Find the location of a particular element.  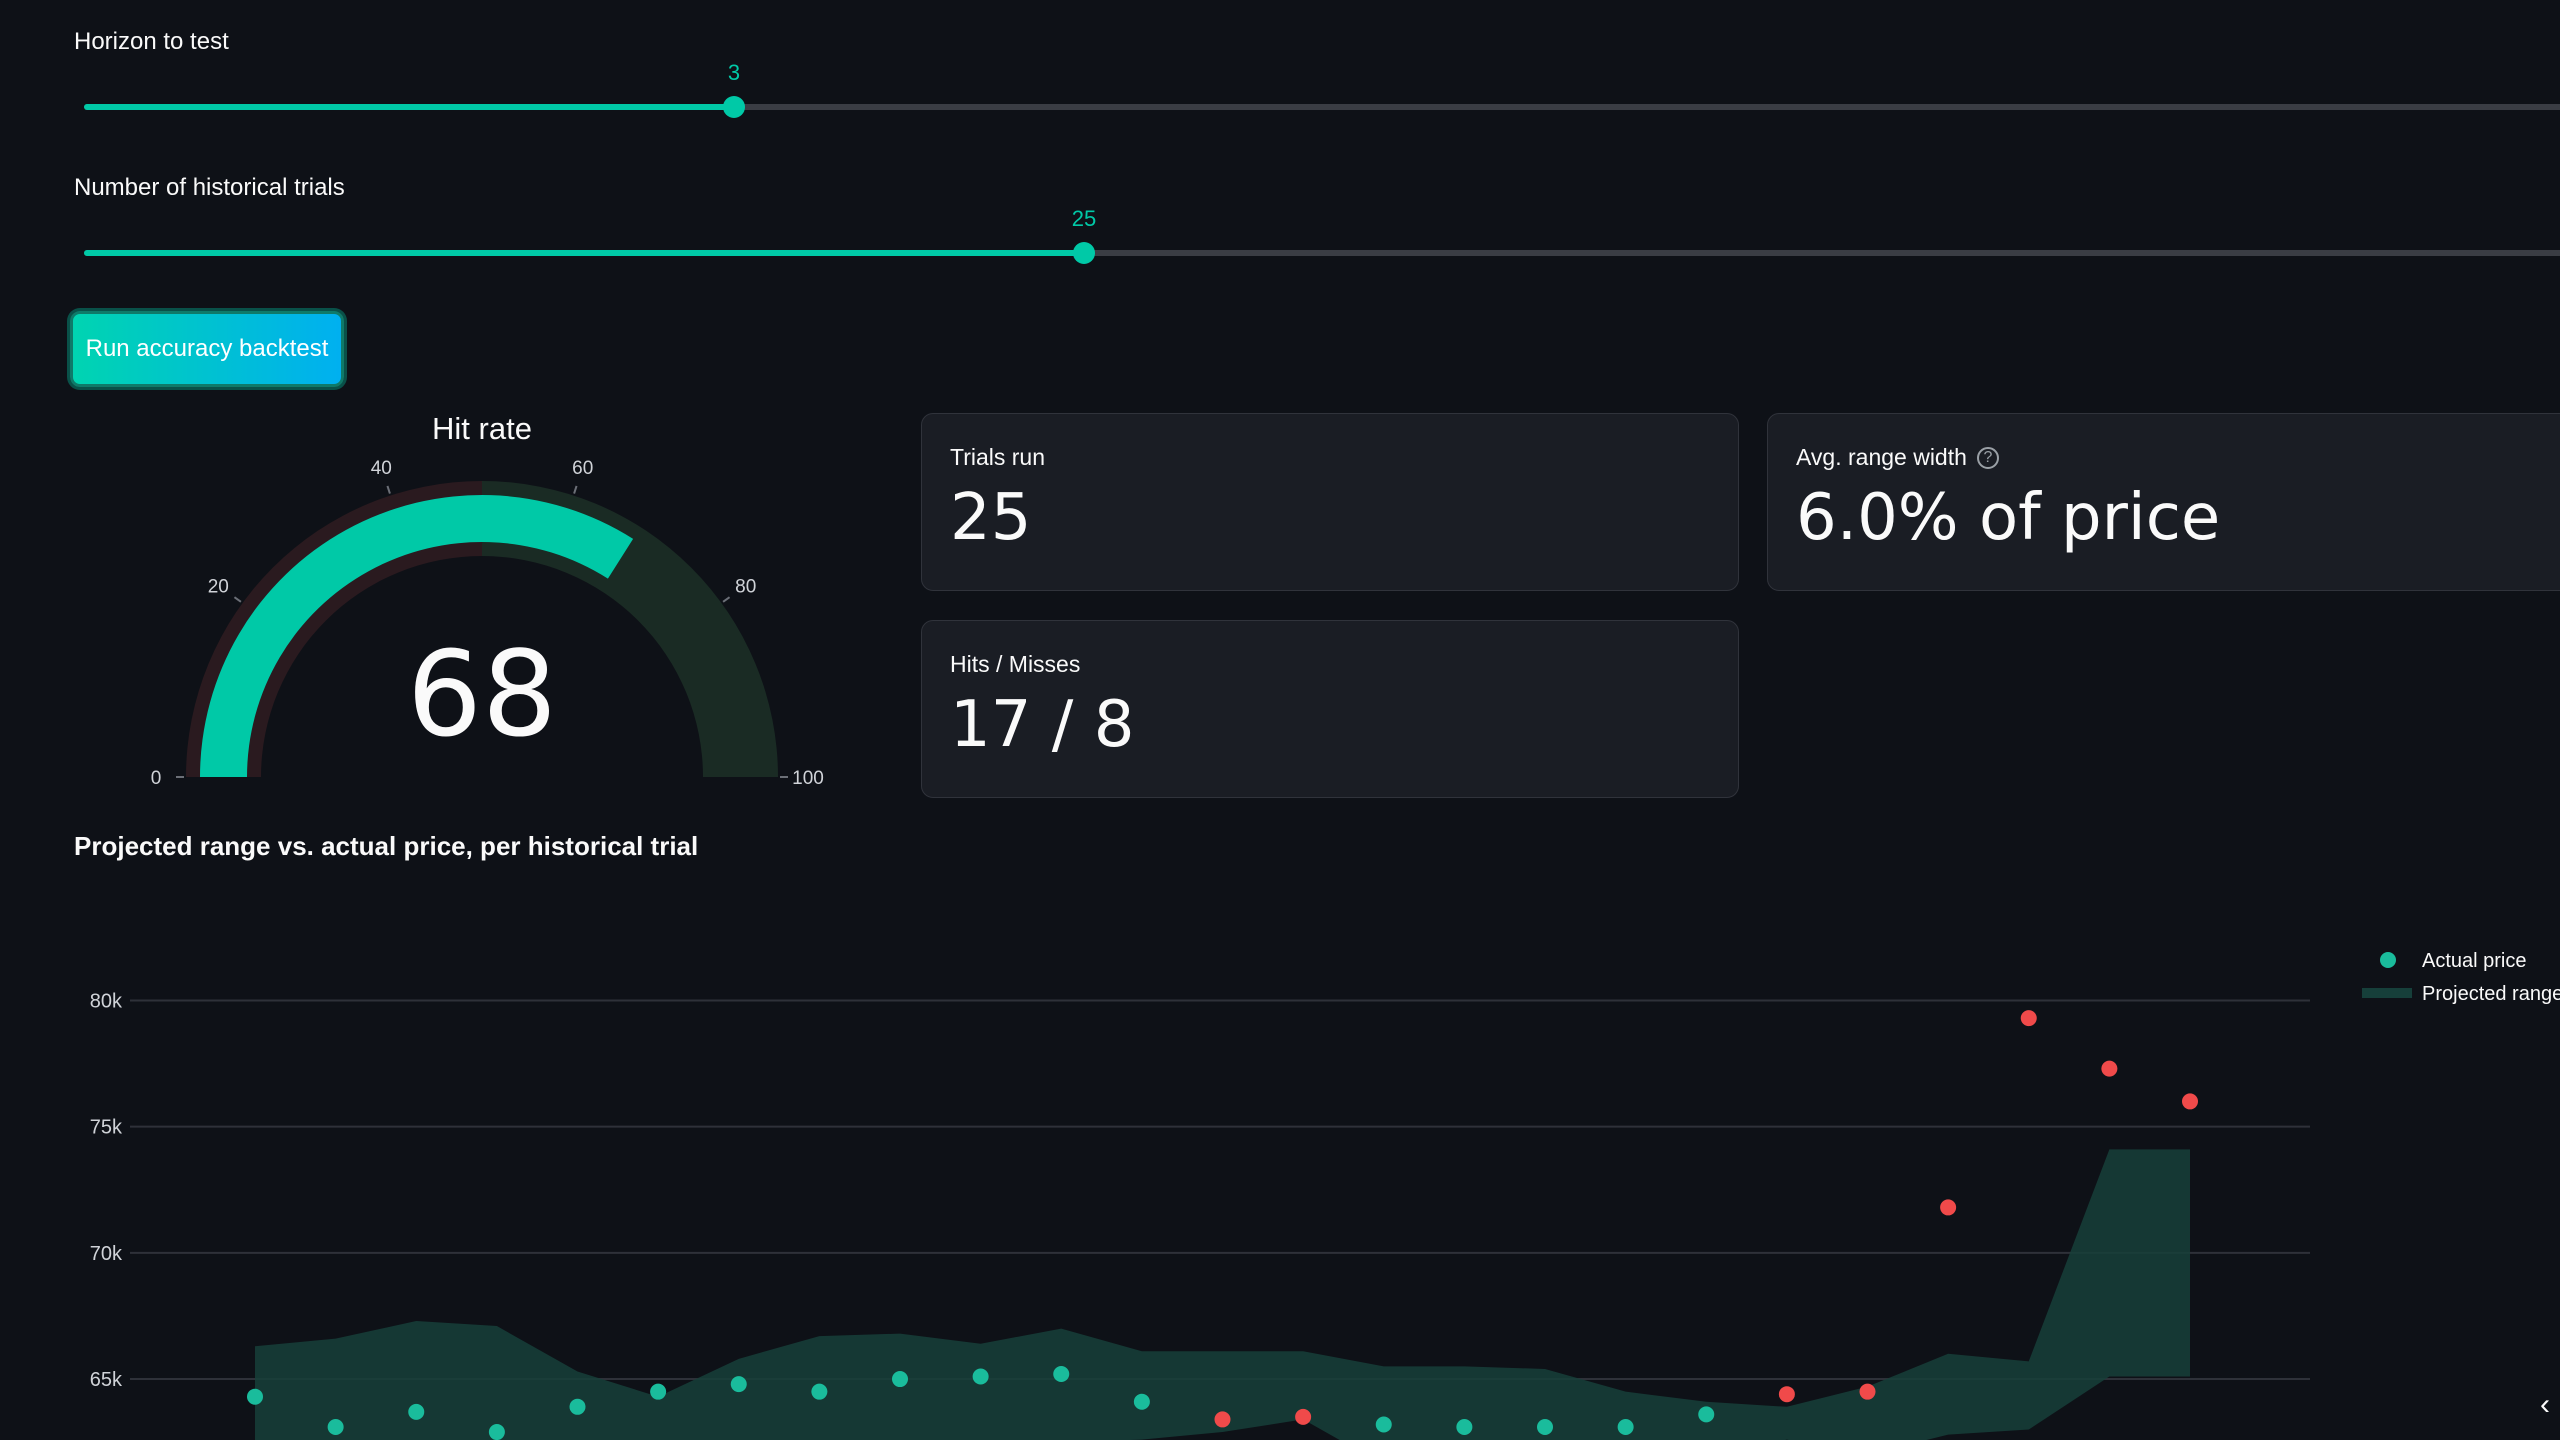

horizon-slider-fill is located at coordinates (409, 107).